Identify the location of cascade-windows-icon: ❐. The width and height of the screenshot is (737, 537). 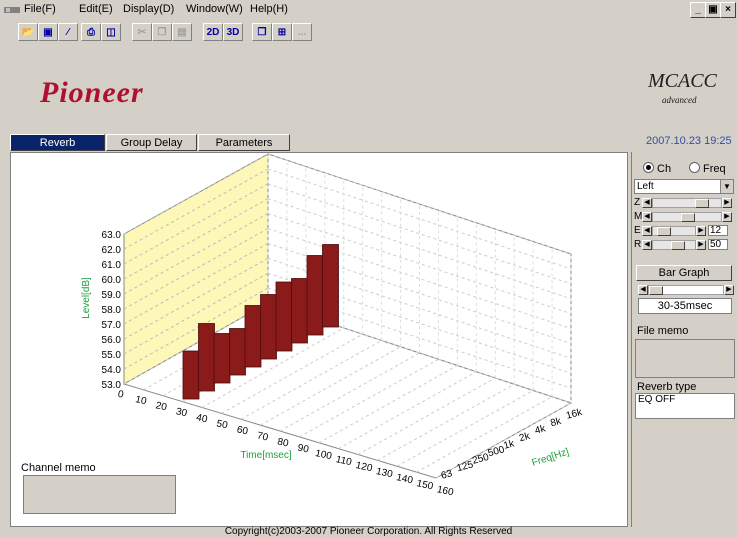
(262, 32).